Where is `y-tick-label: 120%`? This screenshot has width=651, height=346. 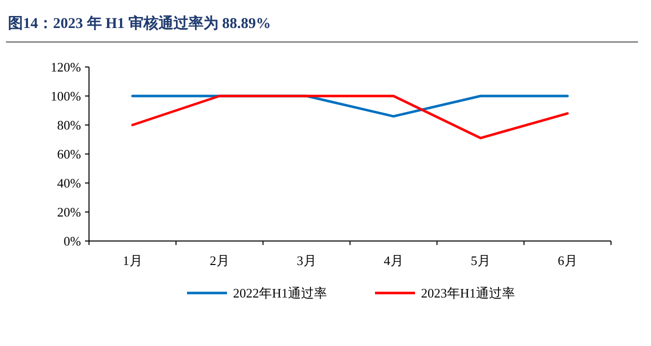
y-tick-label: 120% is located at coordinates (66, 67).